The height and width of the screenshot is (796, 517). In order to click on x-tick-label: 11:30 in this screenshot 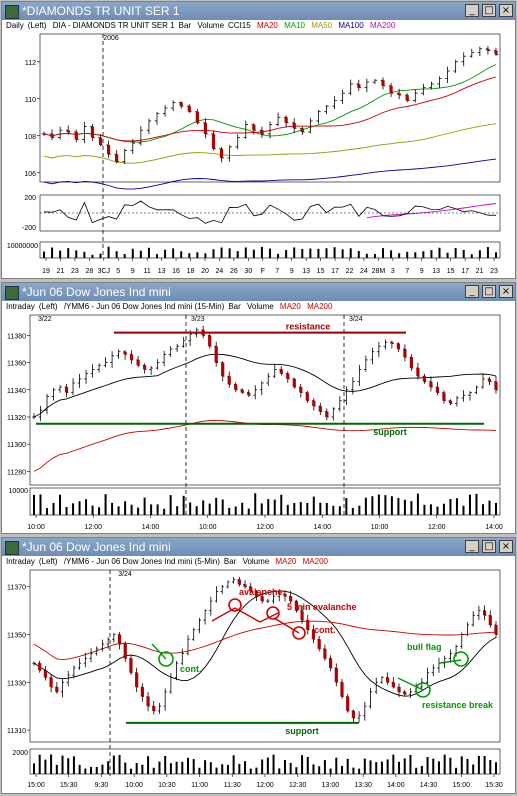, I will do `click(232, 785)`.